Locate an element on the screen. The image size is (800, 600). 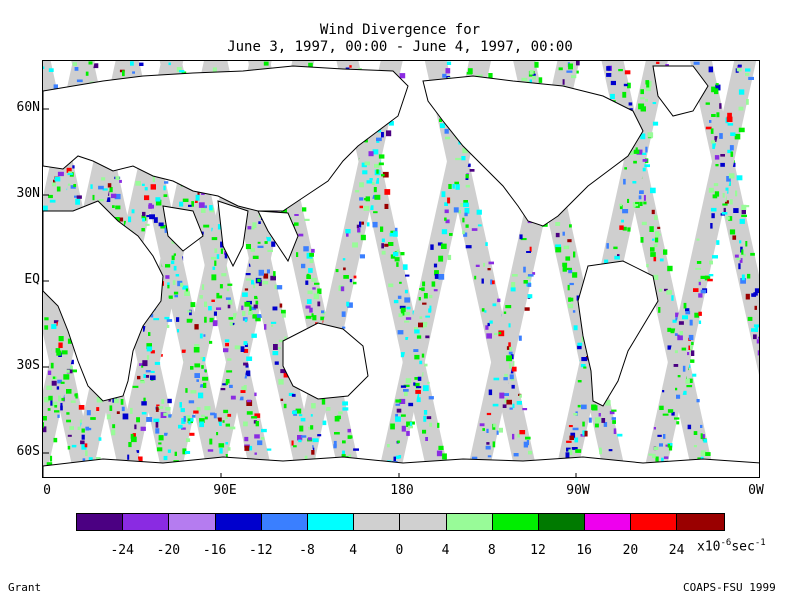
antarctica-landmass is located at coordinates (401, 466).